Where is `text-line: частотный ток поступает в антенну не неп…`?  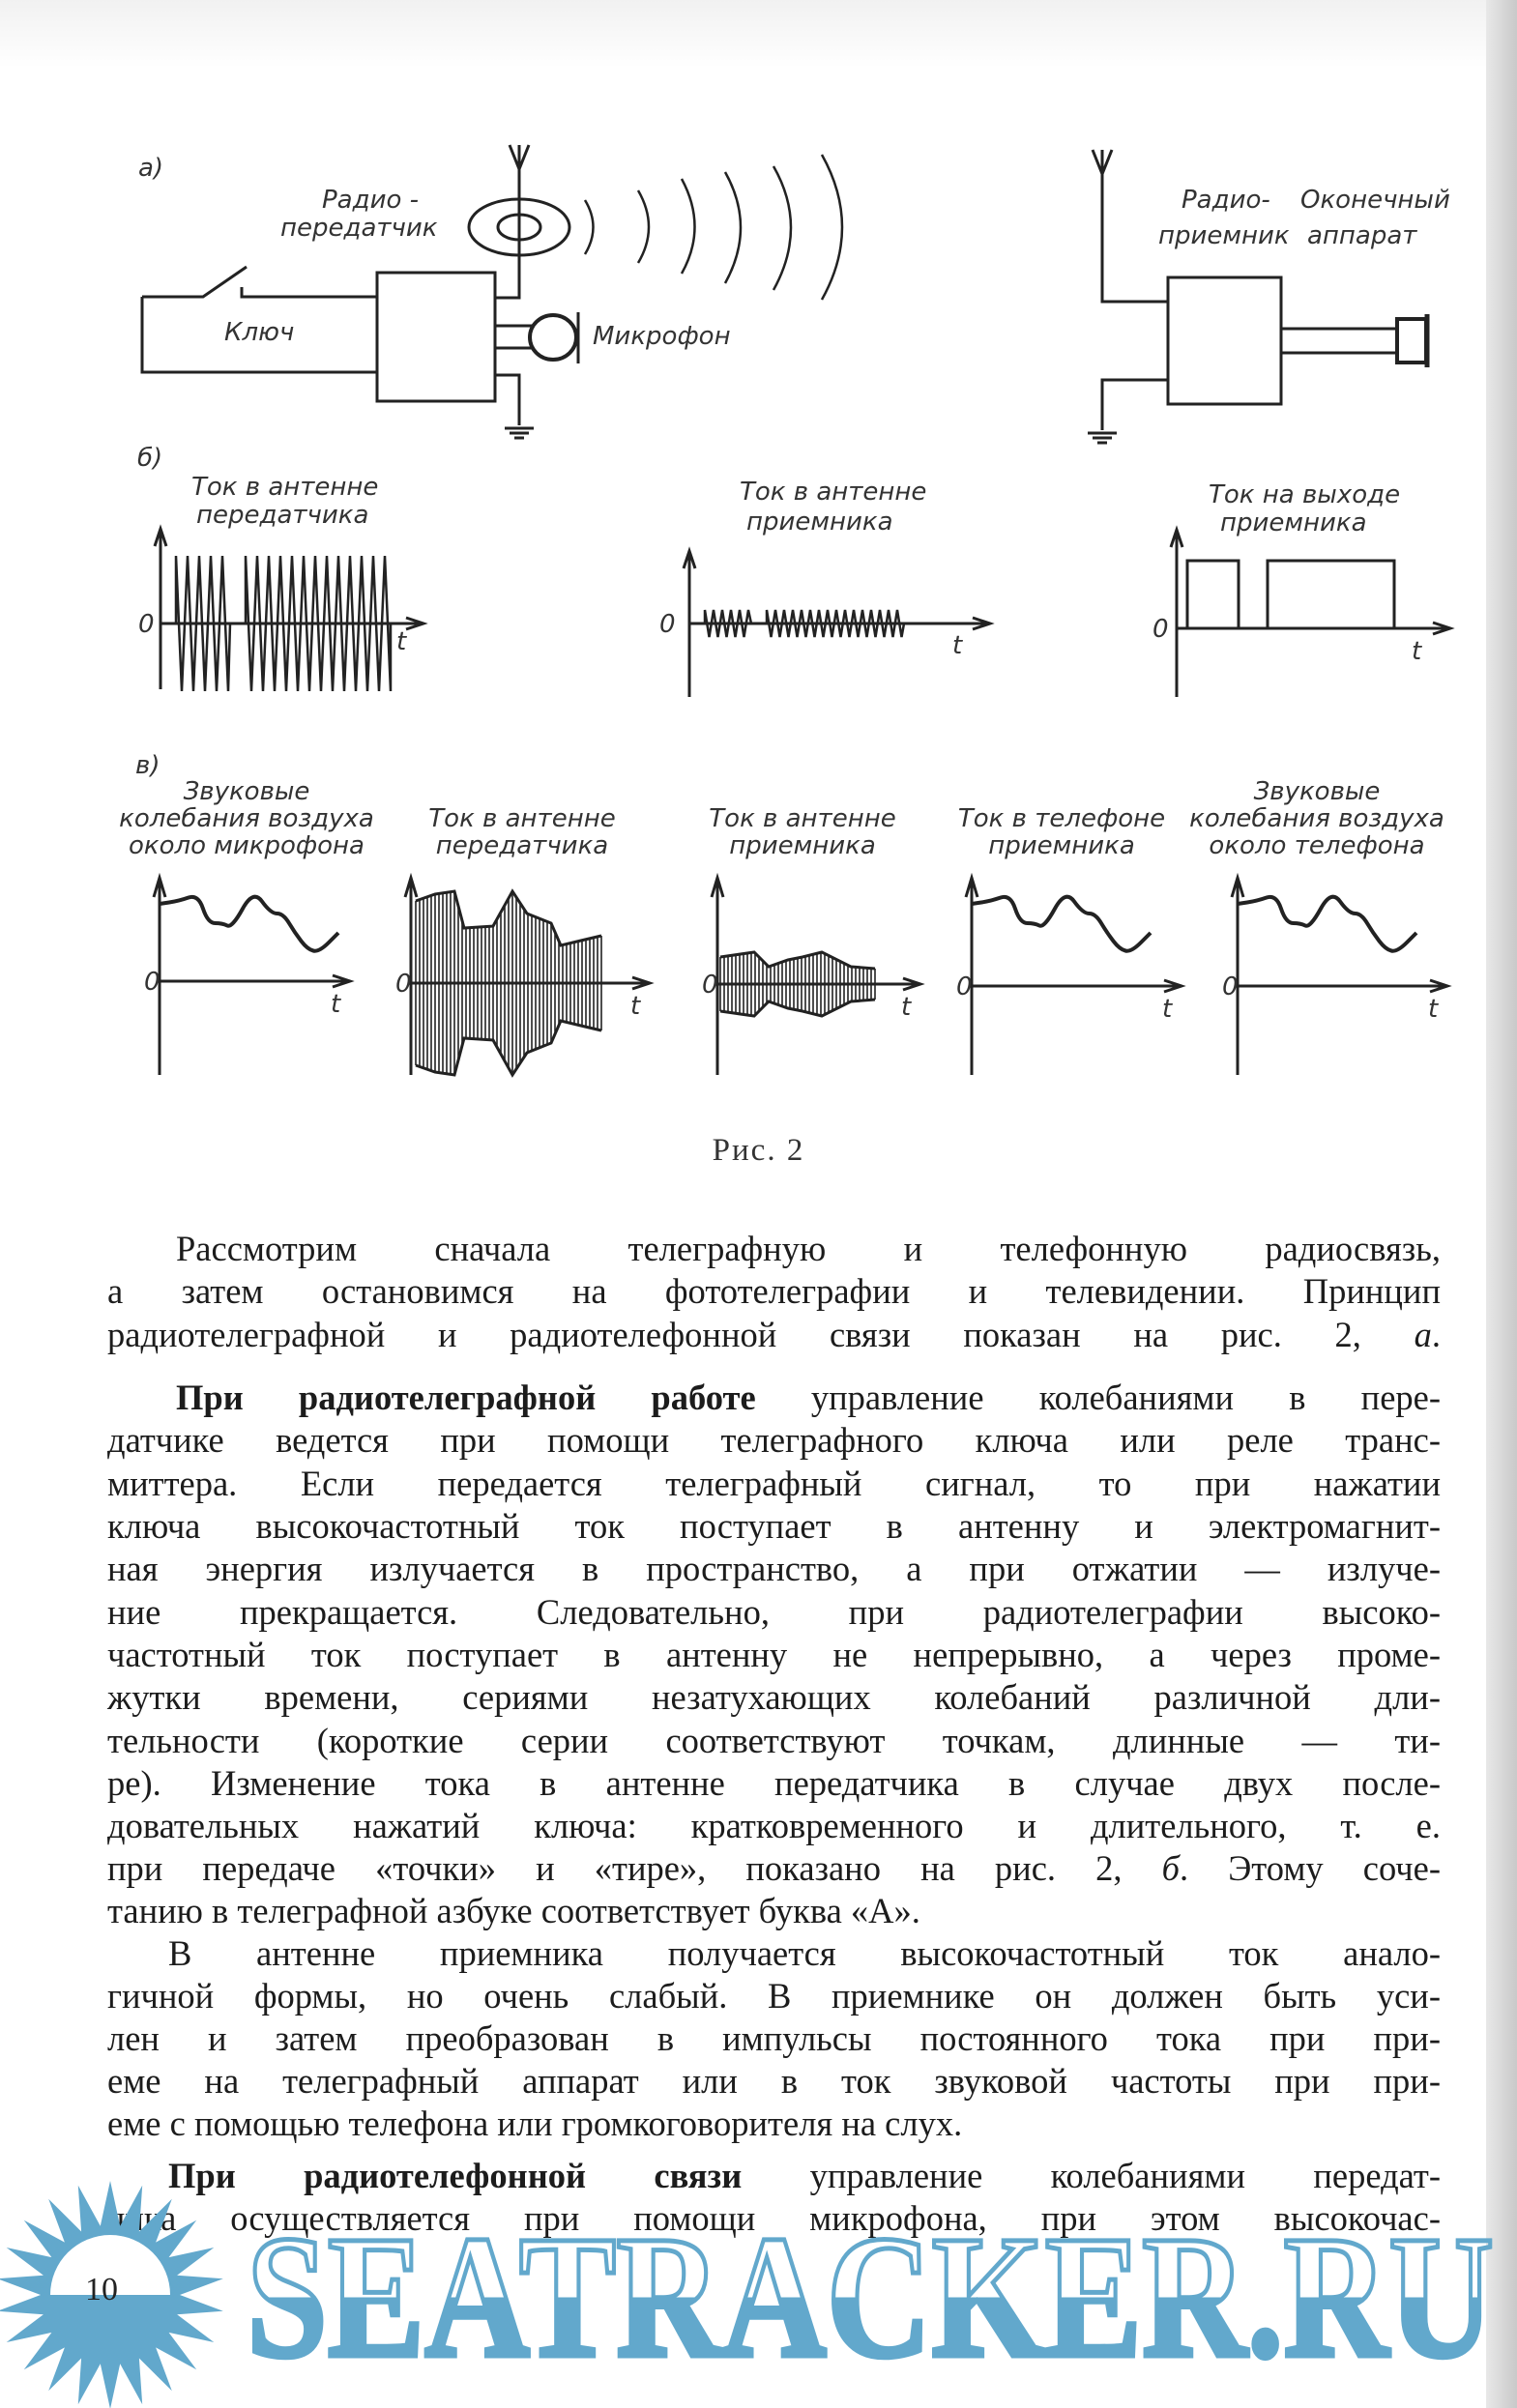 text-line: частотный ток поступает в антенну не неп… is located at coordinates (774, 1655).